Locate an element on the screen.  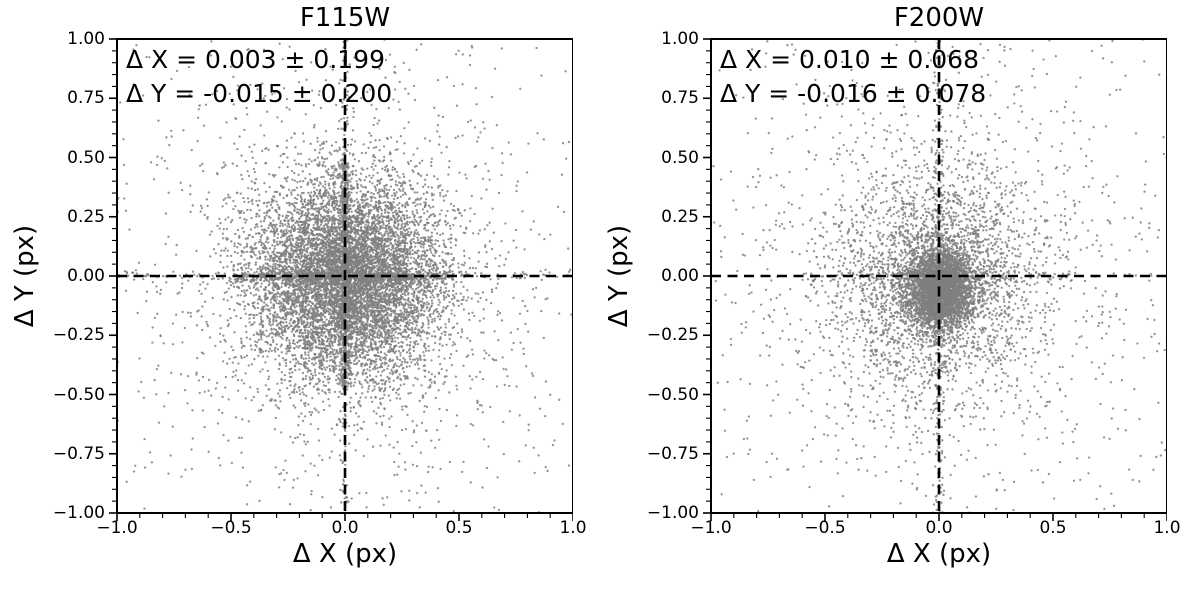
annotation-delta-y: Δ Y = -0.015 ± 0.200 is located at coordinates (259, 93).